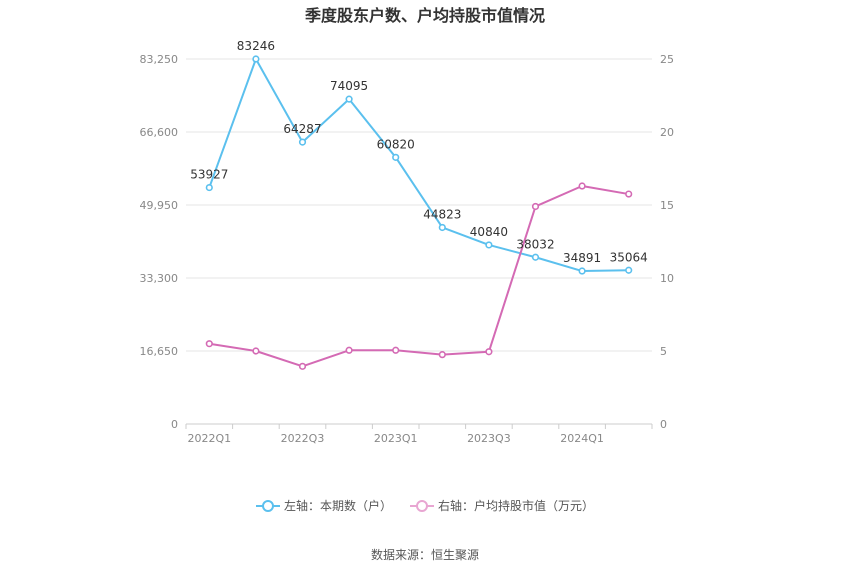 The width and height of the screenshot is (850, 575). What do you see at coordinates (667, 278) in the screenshot?
I see `right-tick-label: 10` at bounding box center [667, 278].